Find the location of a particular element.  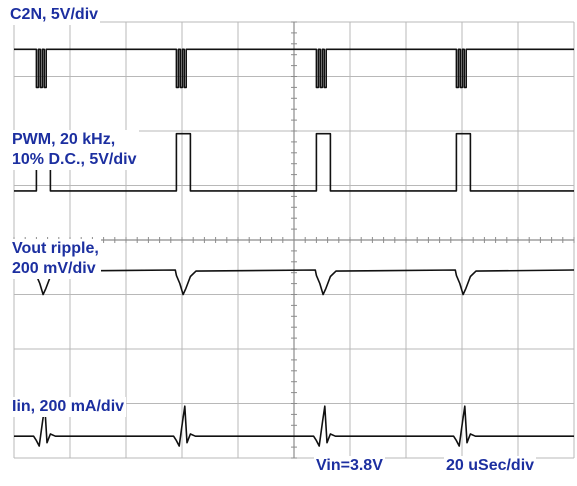

iin-label: Iin, 200 mA/div is located at coordinates (68, 407).